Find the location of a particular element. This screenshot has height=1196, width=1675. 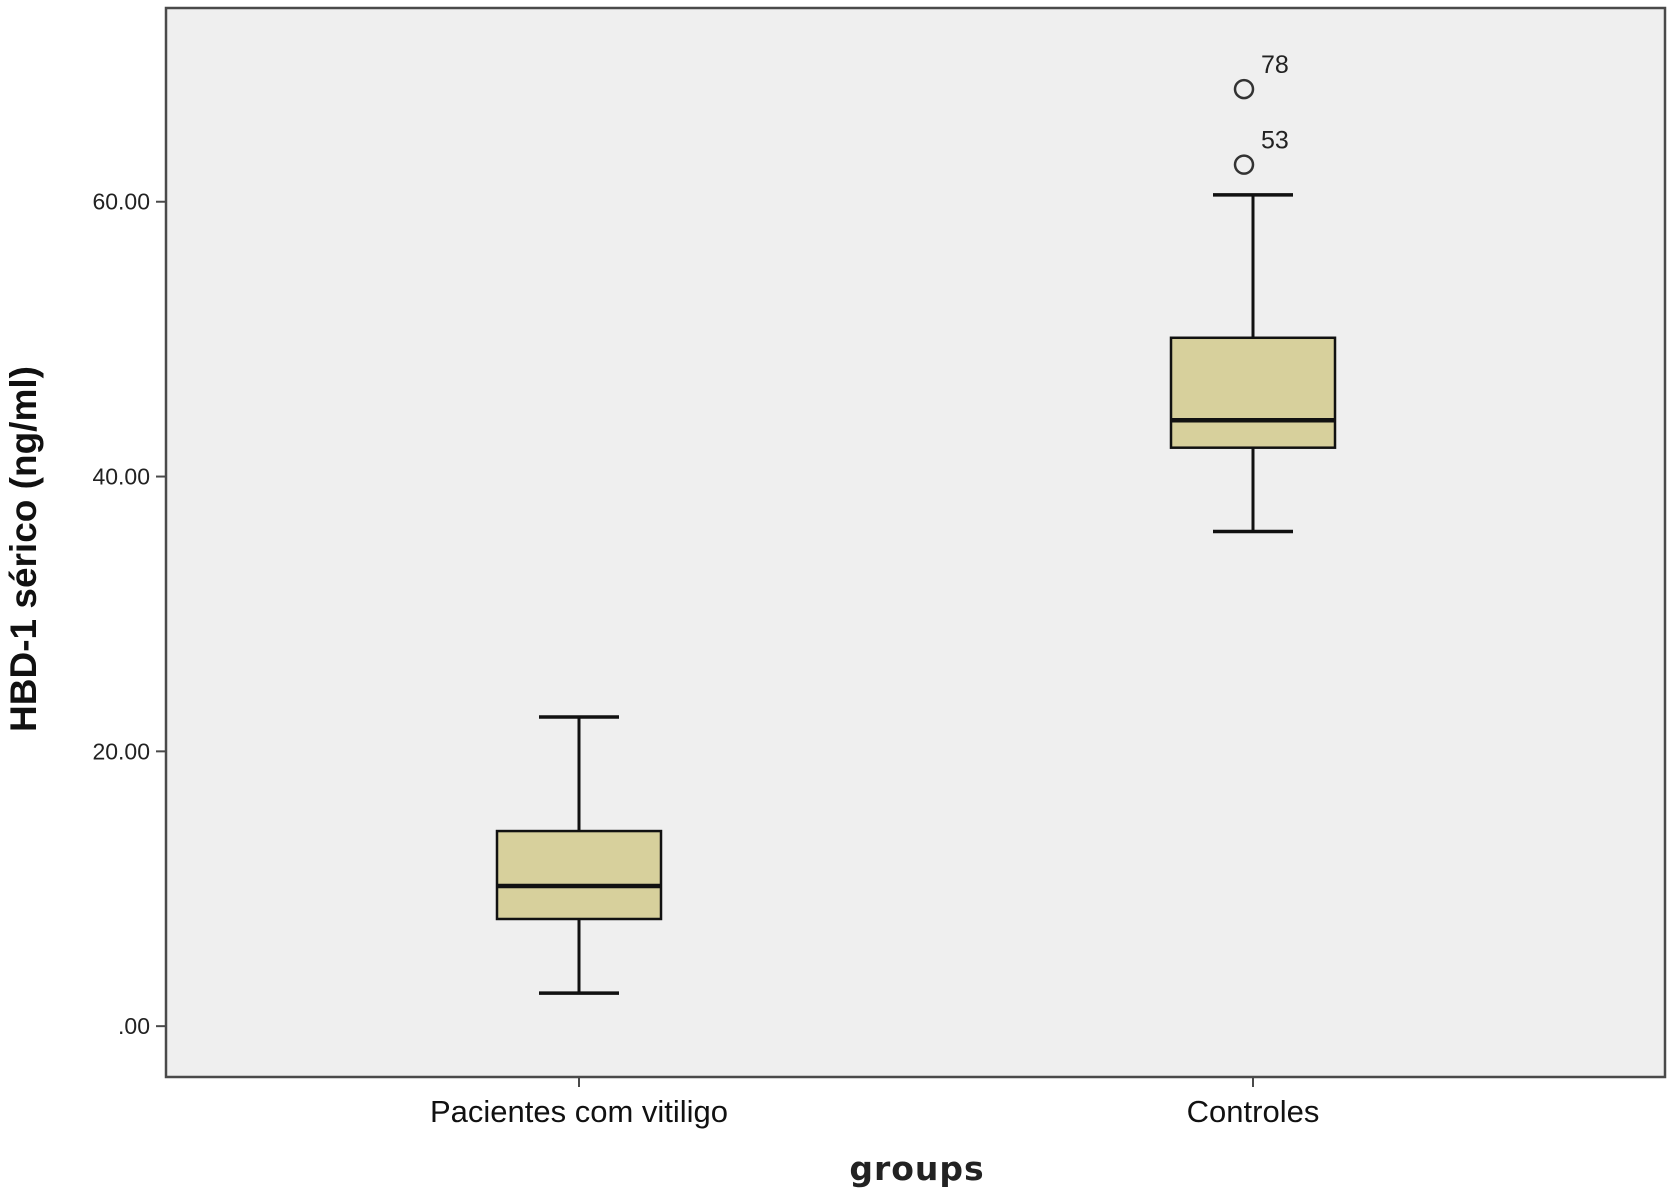

y-tick-label: 40.00 is located at coordinates (121, 477).